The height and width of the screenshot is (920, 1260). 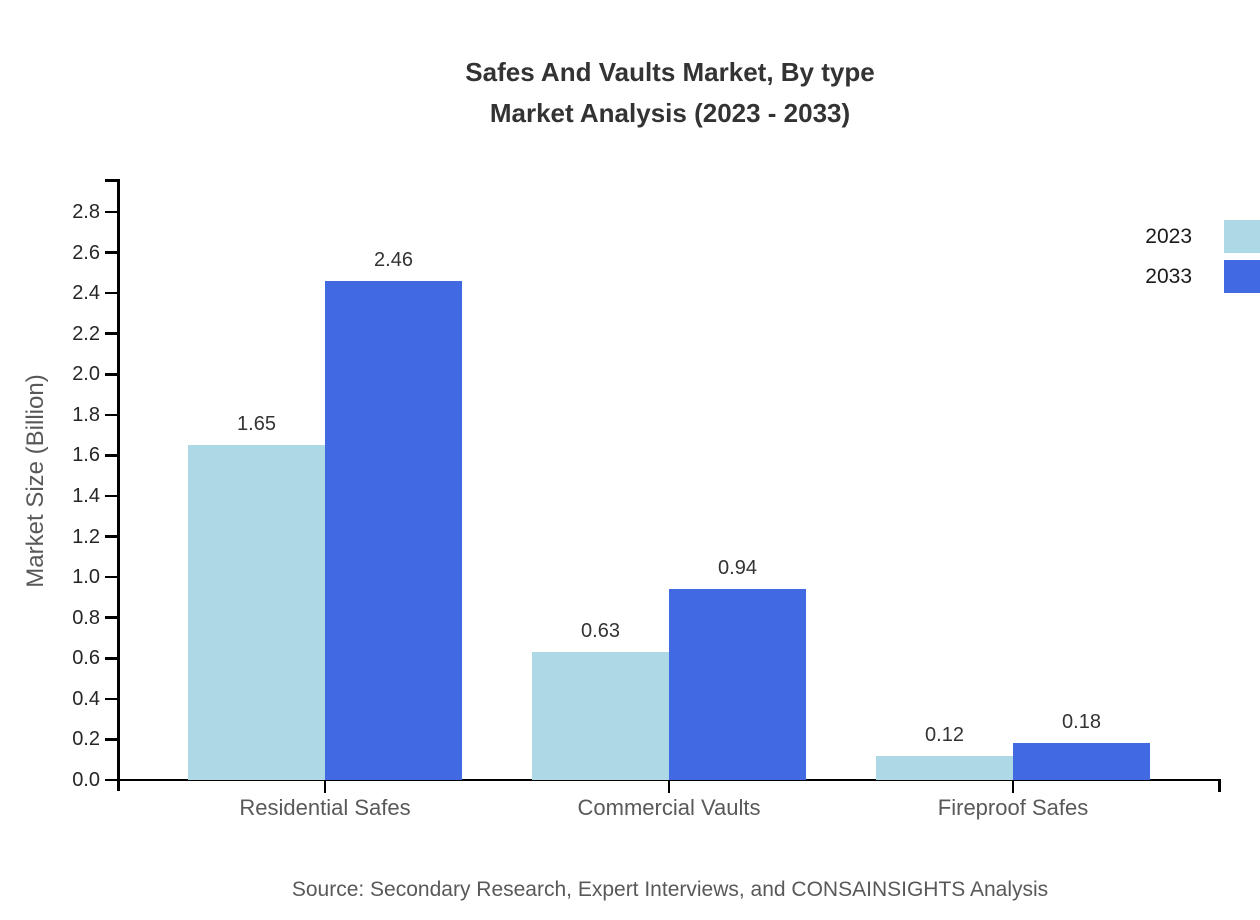 What do you see at coordinates (86, 739) in the screenshot?
I see `y-tick-label: 0.2` at bounding box center [86, 739].